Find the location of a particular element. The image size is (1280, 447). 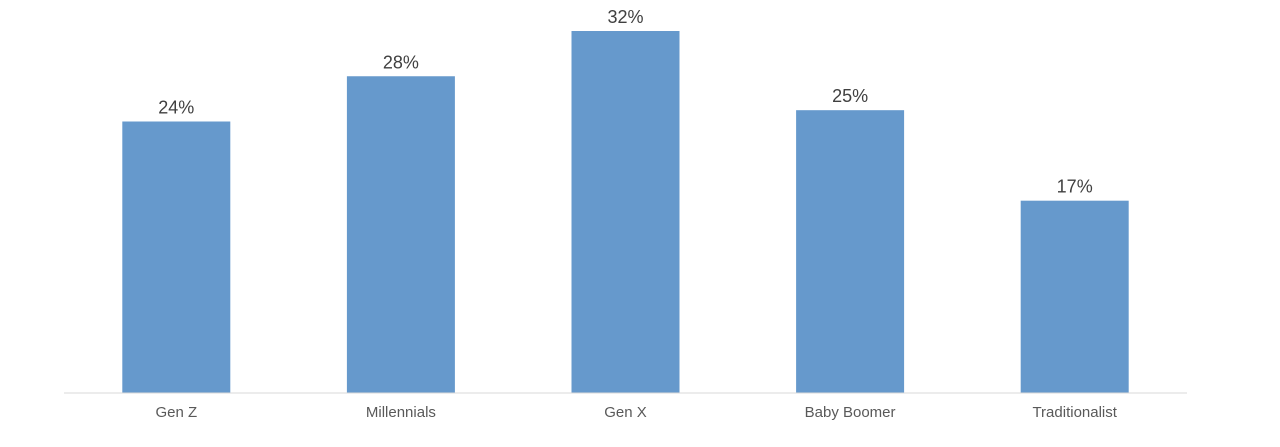

data-label-gen-x: 32% is located at coordinates (625, 17).